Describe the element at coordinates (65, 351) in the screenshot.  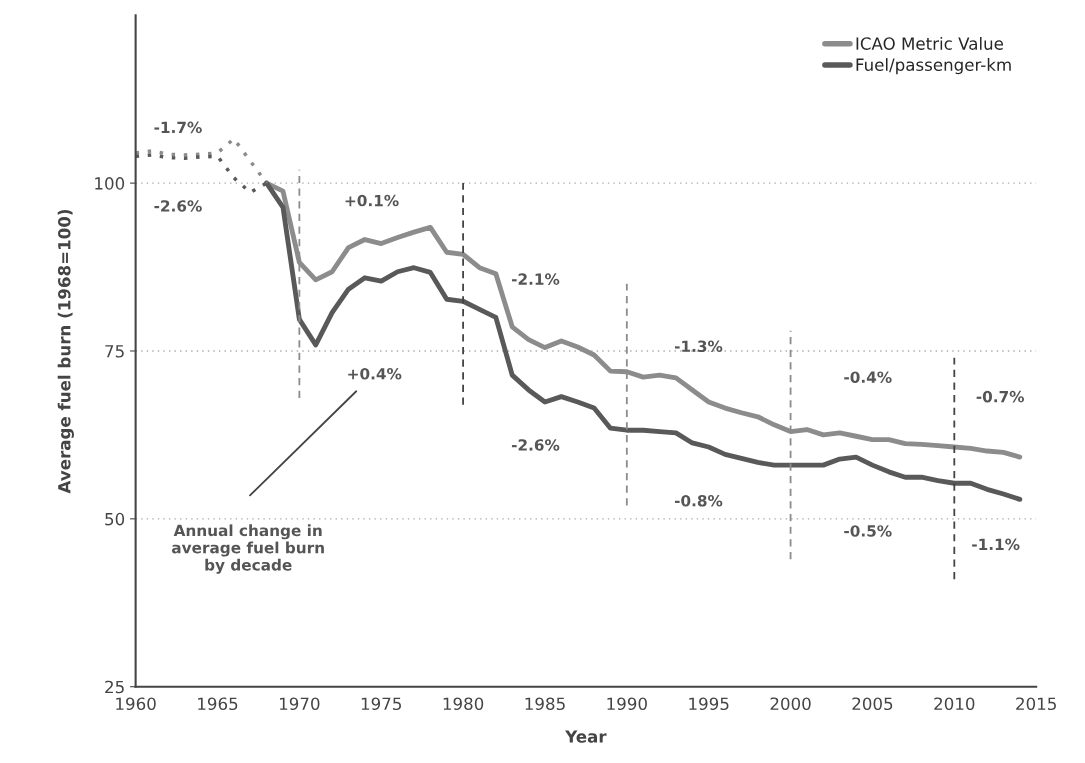
I see `y-axis-title: Average fuel burn (1968=100)` at that location.